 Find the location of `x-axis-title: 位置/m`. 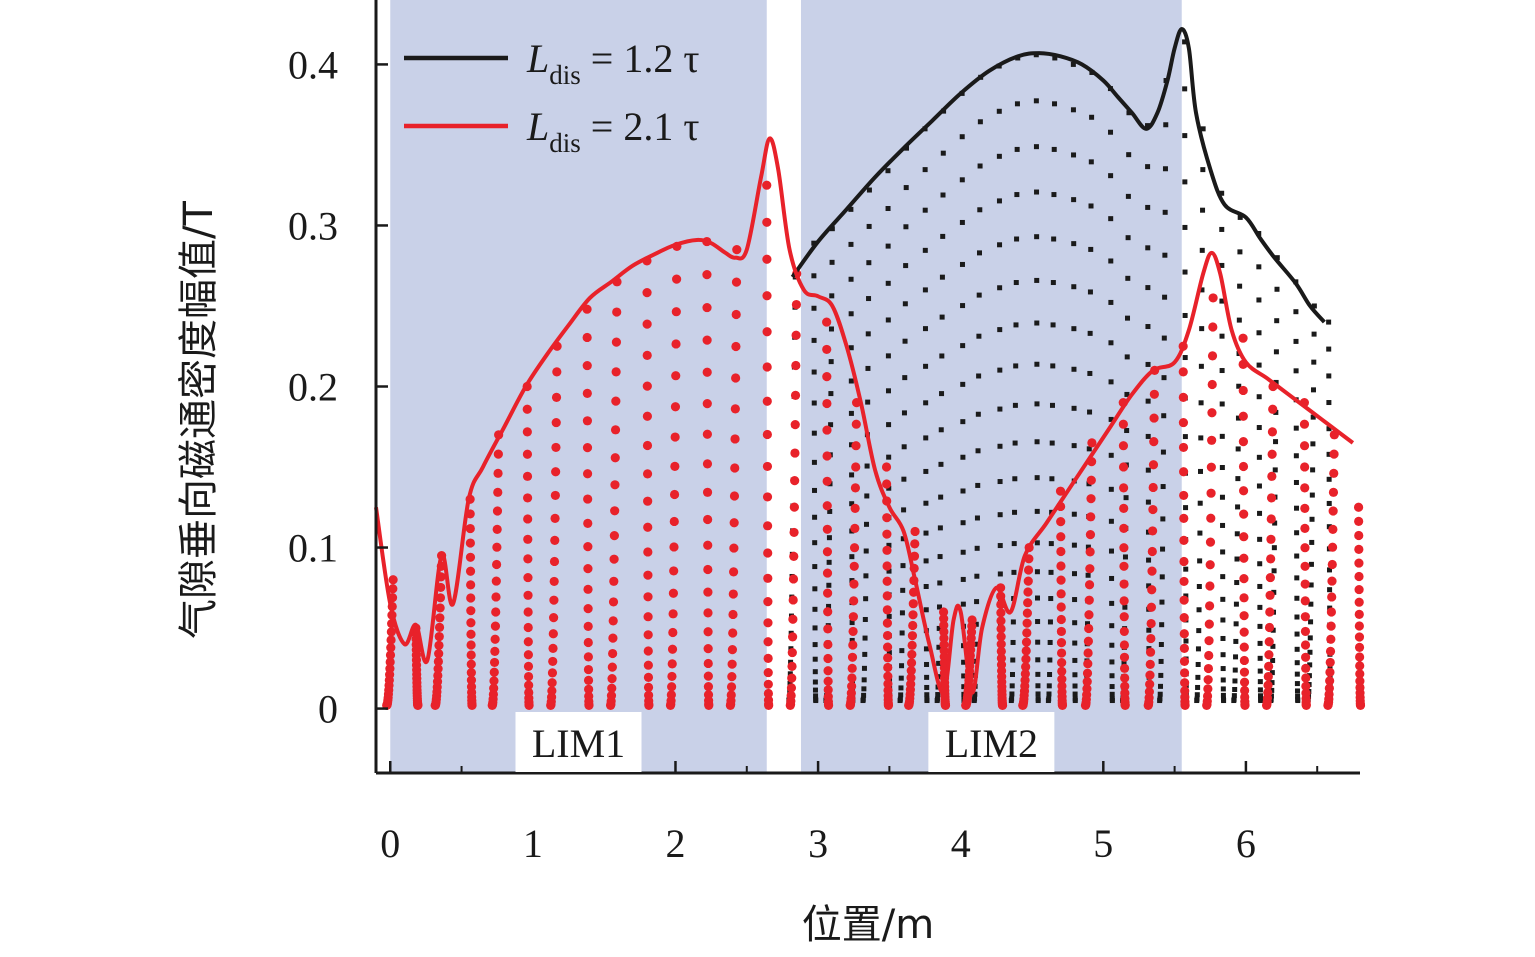

x-axis-title: 位置/m is located at coordinates (868, 925).